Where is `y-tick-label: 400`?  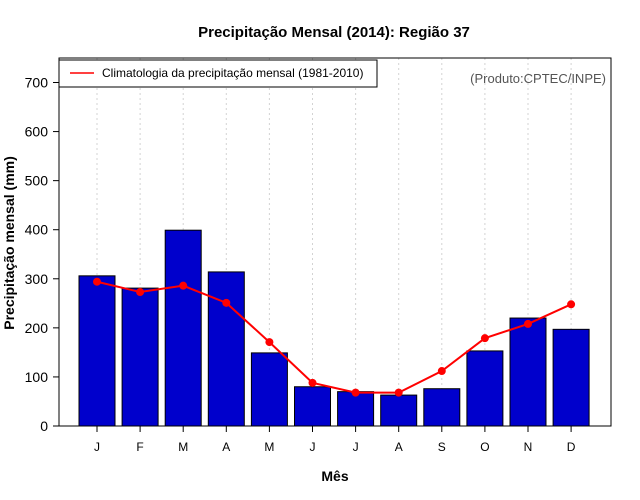
y-tick-label: 400 is located at coordinates (37, 230).